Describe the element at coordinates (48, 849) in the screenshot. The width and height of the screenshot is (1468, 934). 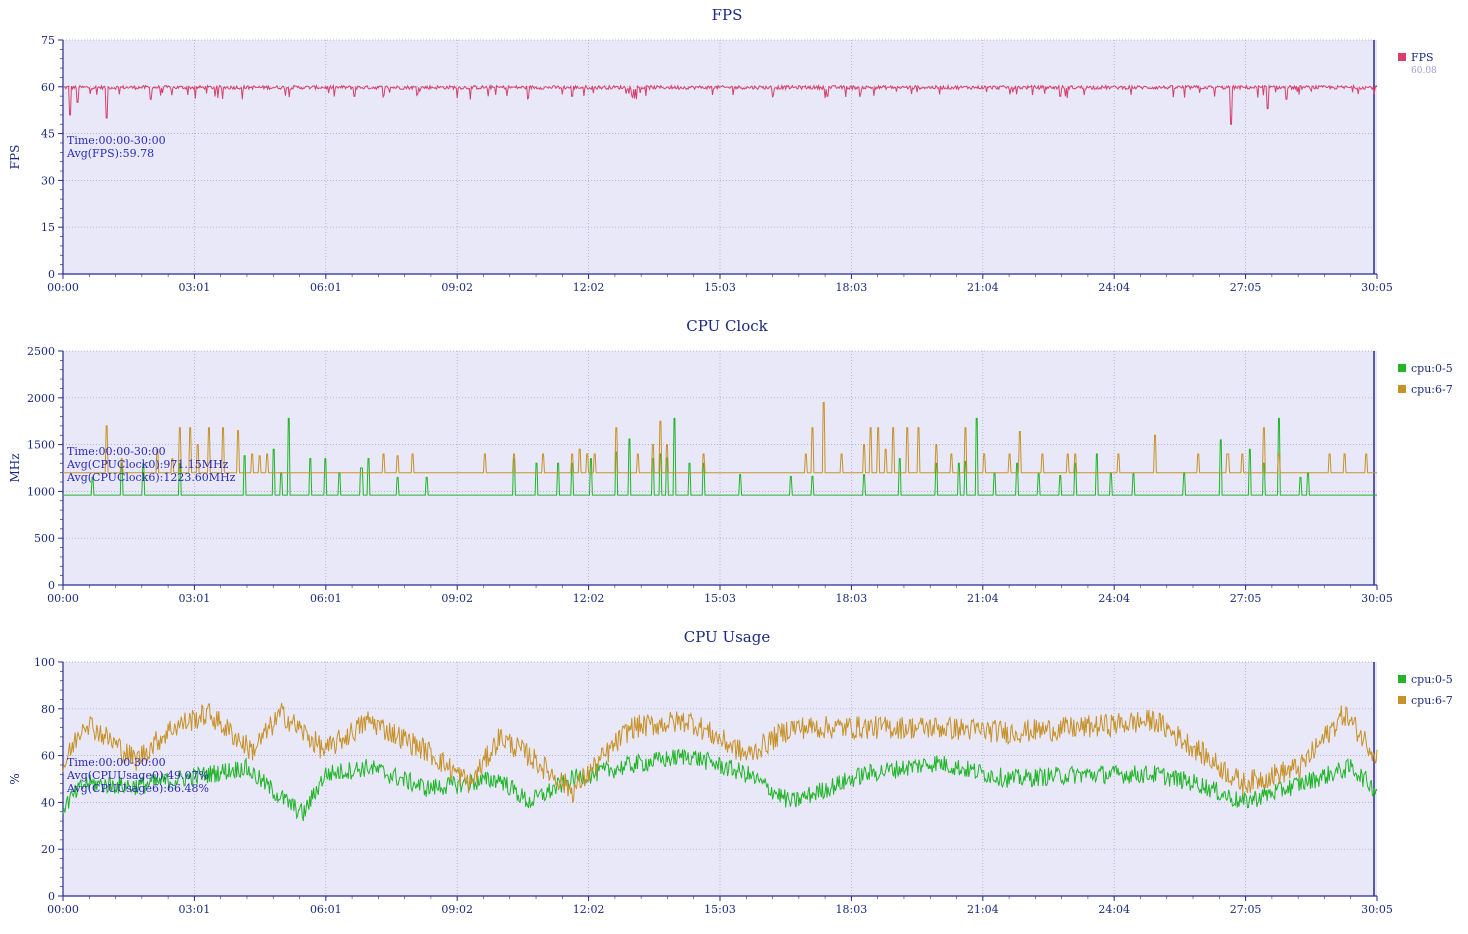
I see `y-tick-label: 20` at that location.